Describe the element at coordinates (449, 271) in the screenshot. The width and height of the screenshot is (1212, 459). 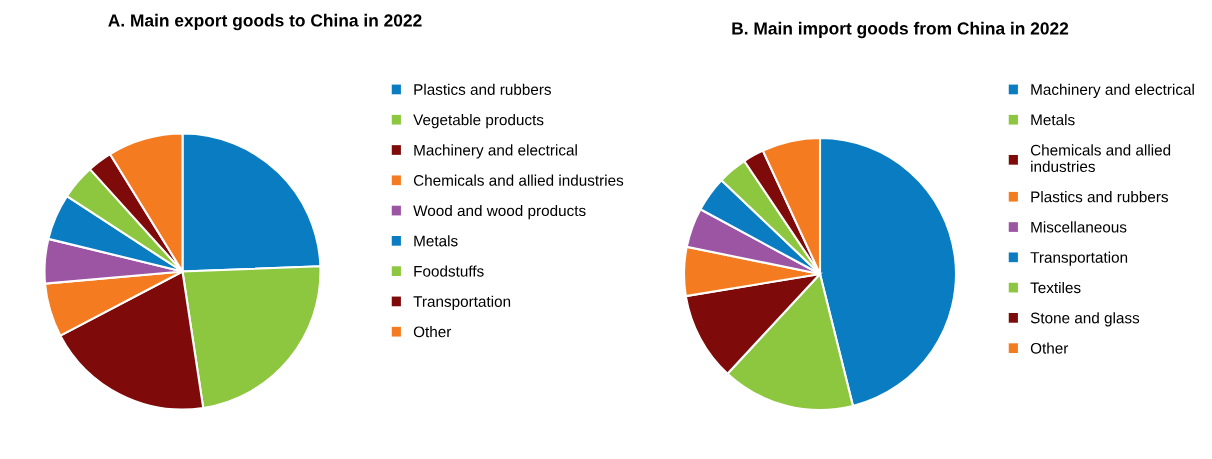
I see `legend-label: Foodstuffs` at that location.